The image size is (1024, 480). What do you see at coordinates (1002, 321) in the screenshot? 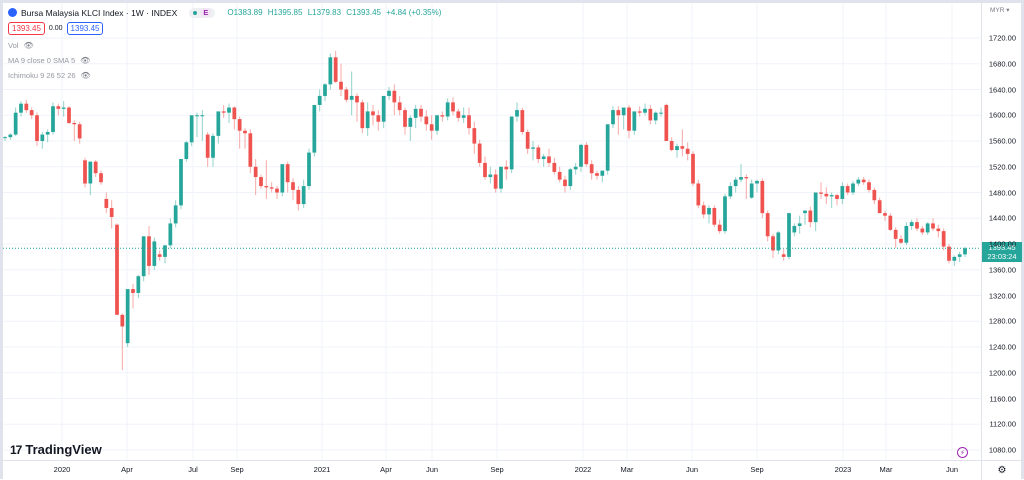
I see `price-tick-label: 1280.00` at bounding box center [1002, 321].